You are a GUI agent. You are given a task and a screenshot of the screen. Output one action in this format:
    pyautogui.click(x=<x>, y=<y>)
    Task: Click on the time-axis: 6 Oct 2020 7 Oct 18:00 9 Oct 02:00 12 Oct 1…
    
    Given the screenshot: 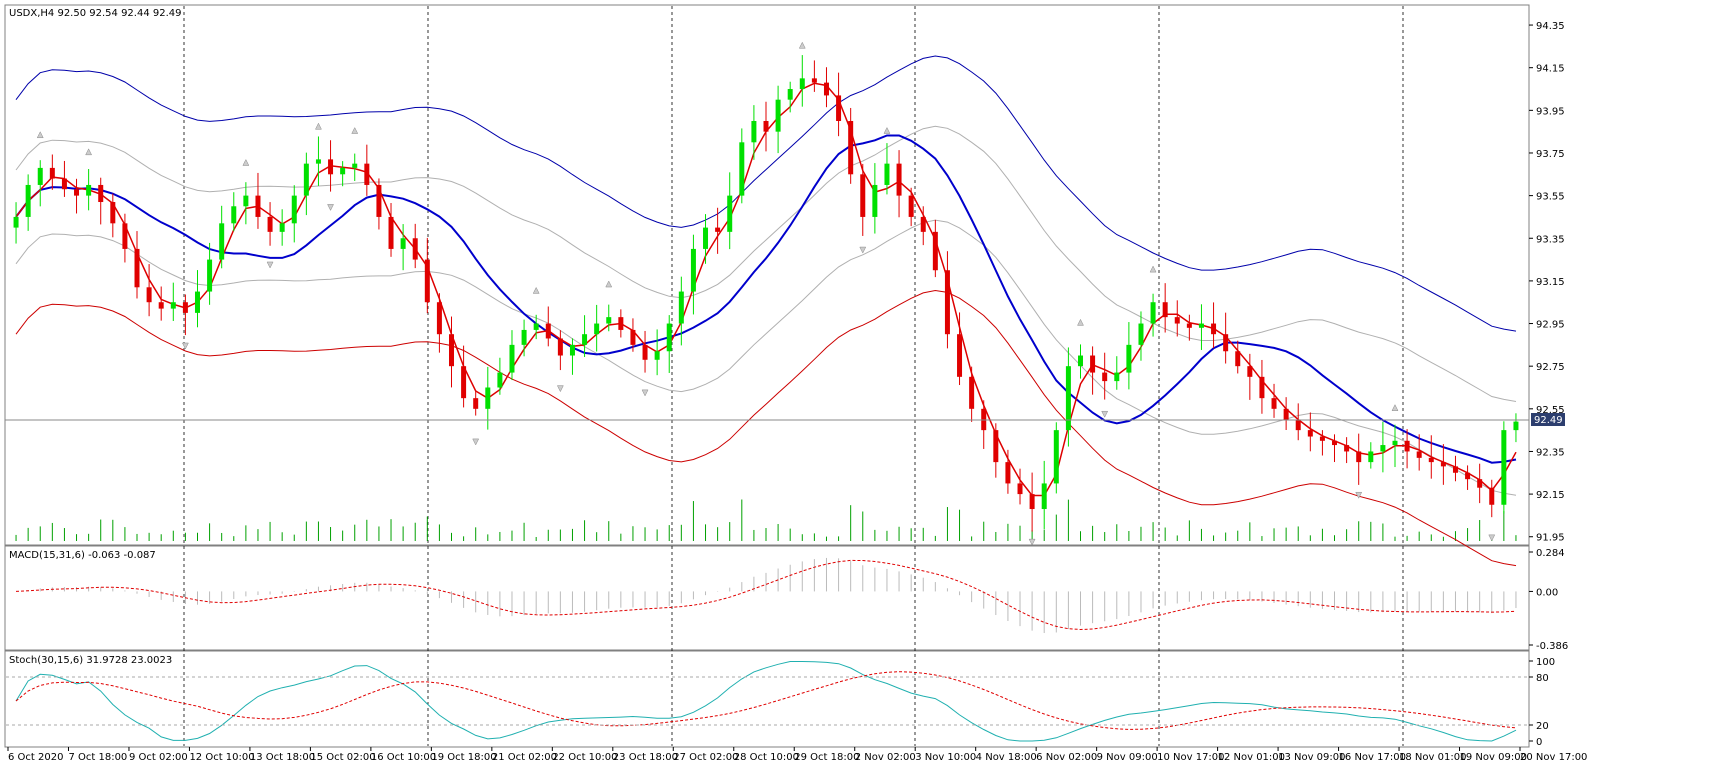 What is the action you would take?
    pyautogui.click(x=797, y=755)
    